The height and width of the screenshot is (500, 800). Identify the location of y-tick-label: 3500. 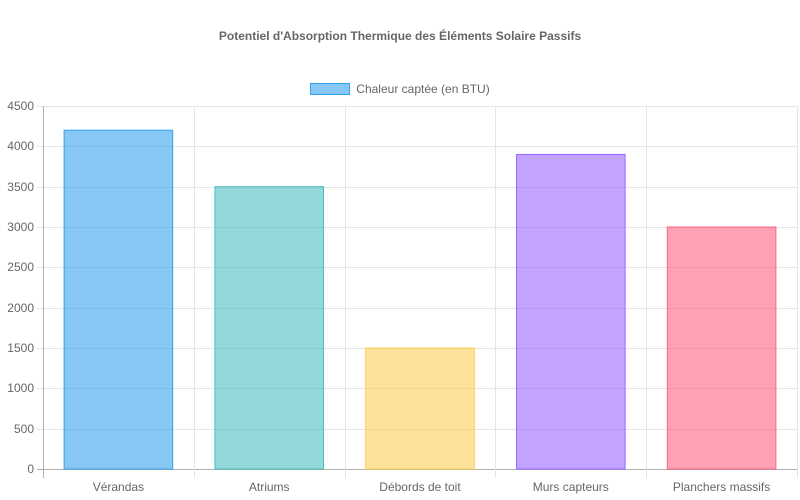
(20, 186).